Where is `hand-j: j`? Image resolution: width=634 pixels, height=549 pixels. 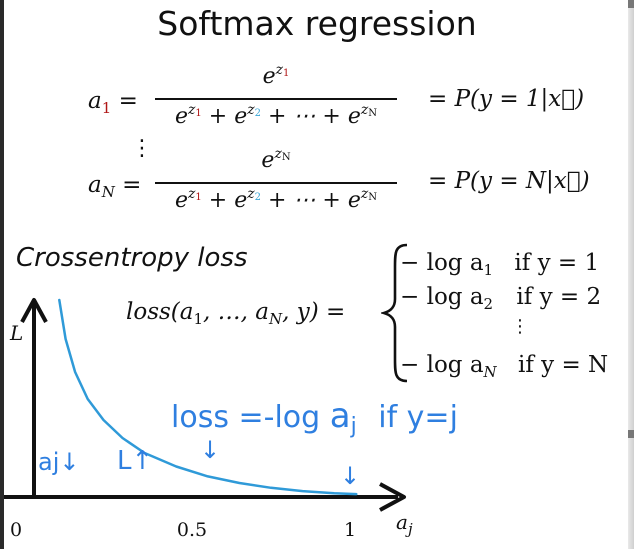 hand-j: j is located at coordinates (353, 426).